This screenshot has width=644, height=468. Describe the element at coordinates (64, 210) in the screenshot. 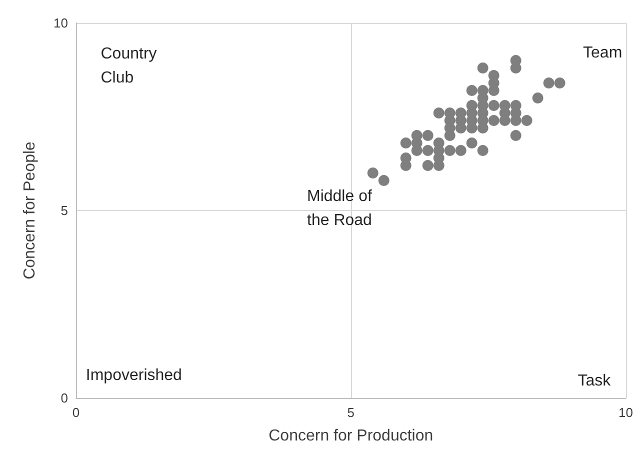

I see `y-tick-label: 5` at that location.